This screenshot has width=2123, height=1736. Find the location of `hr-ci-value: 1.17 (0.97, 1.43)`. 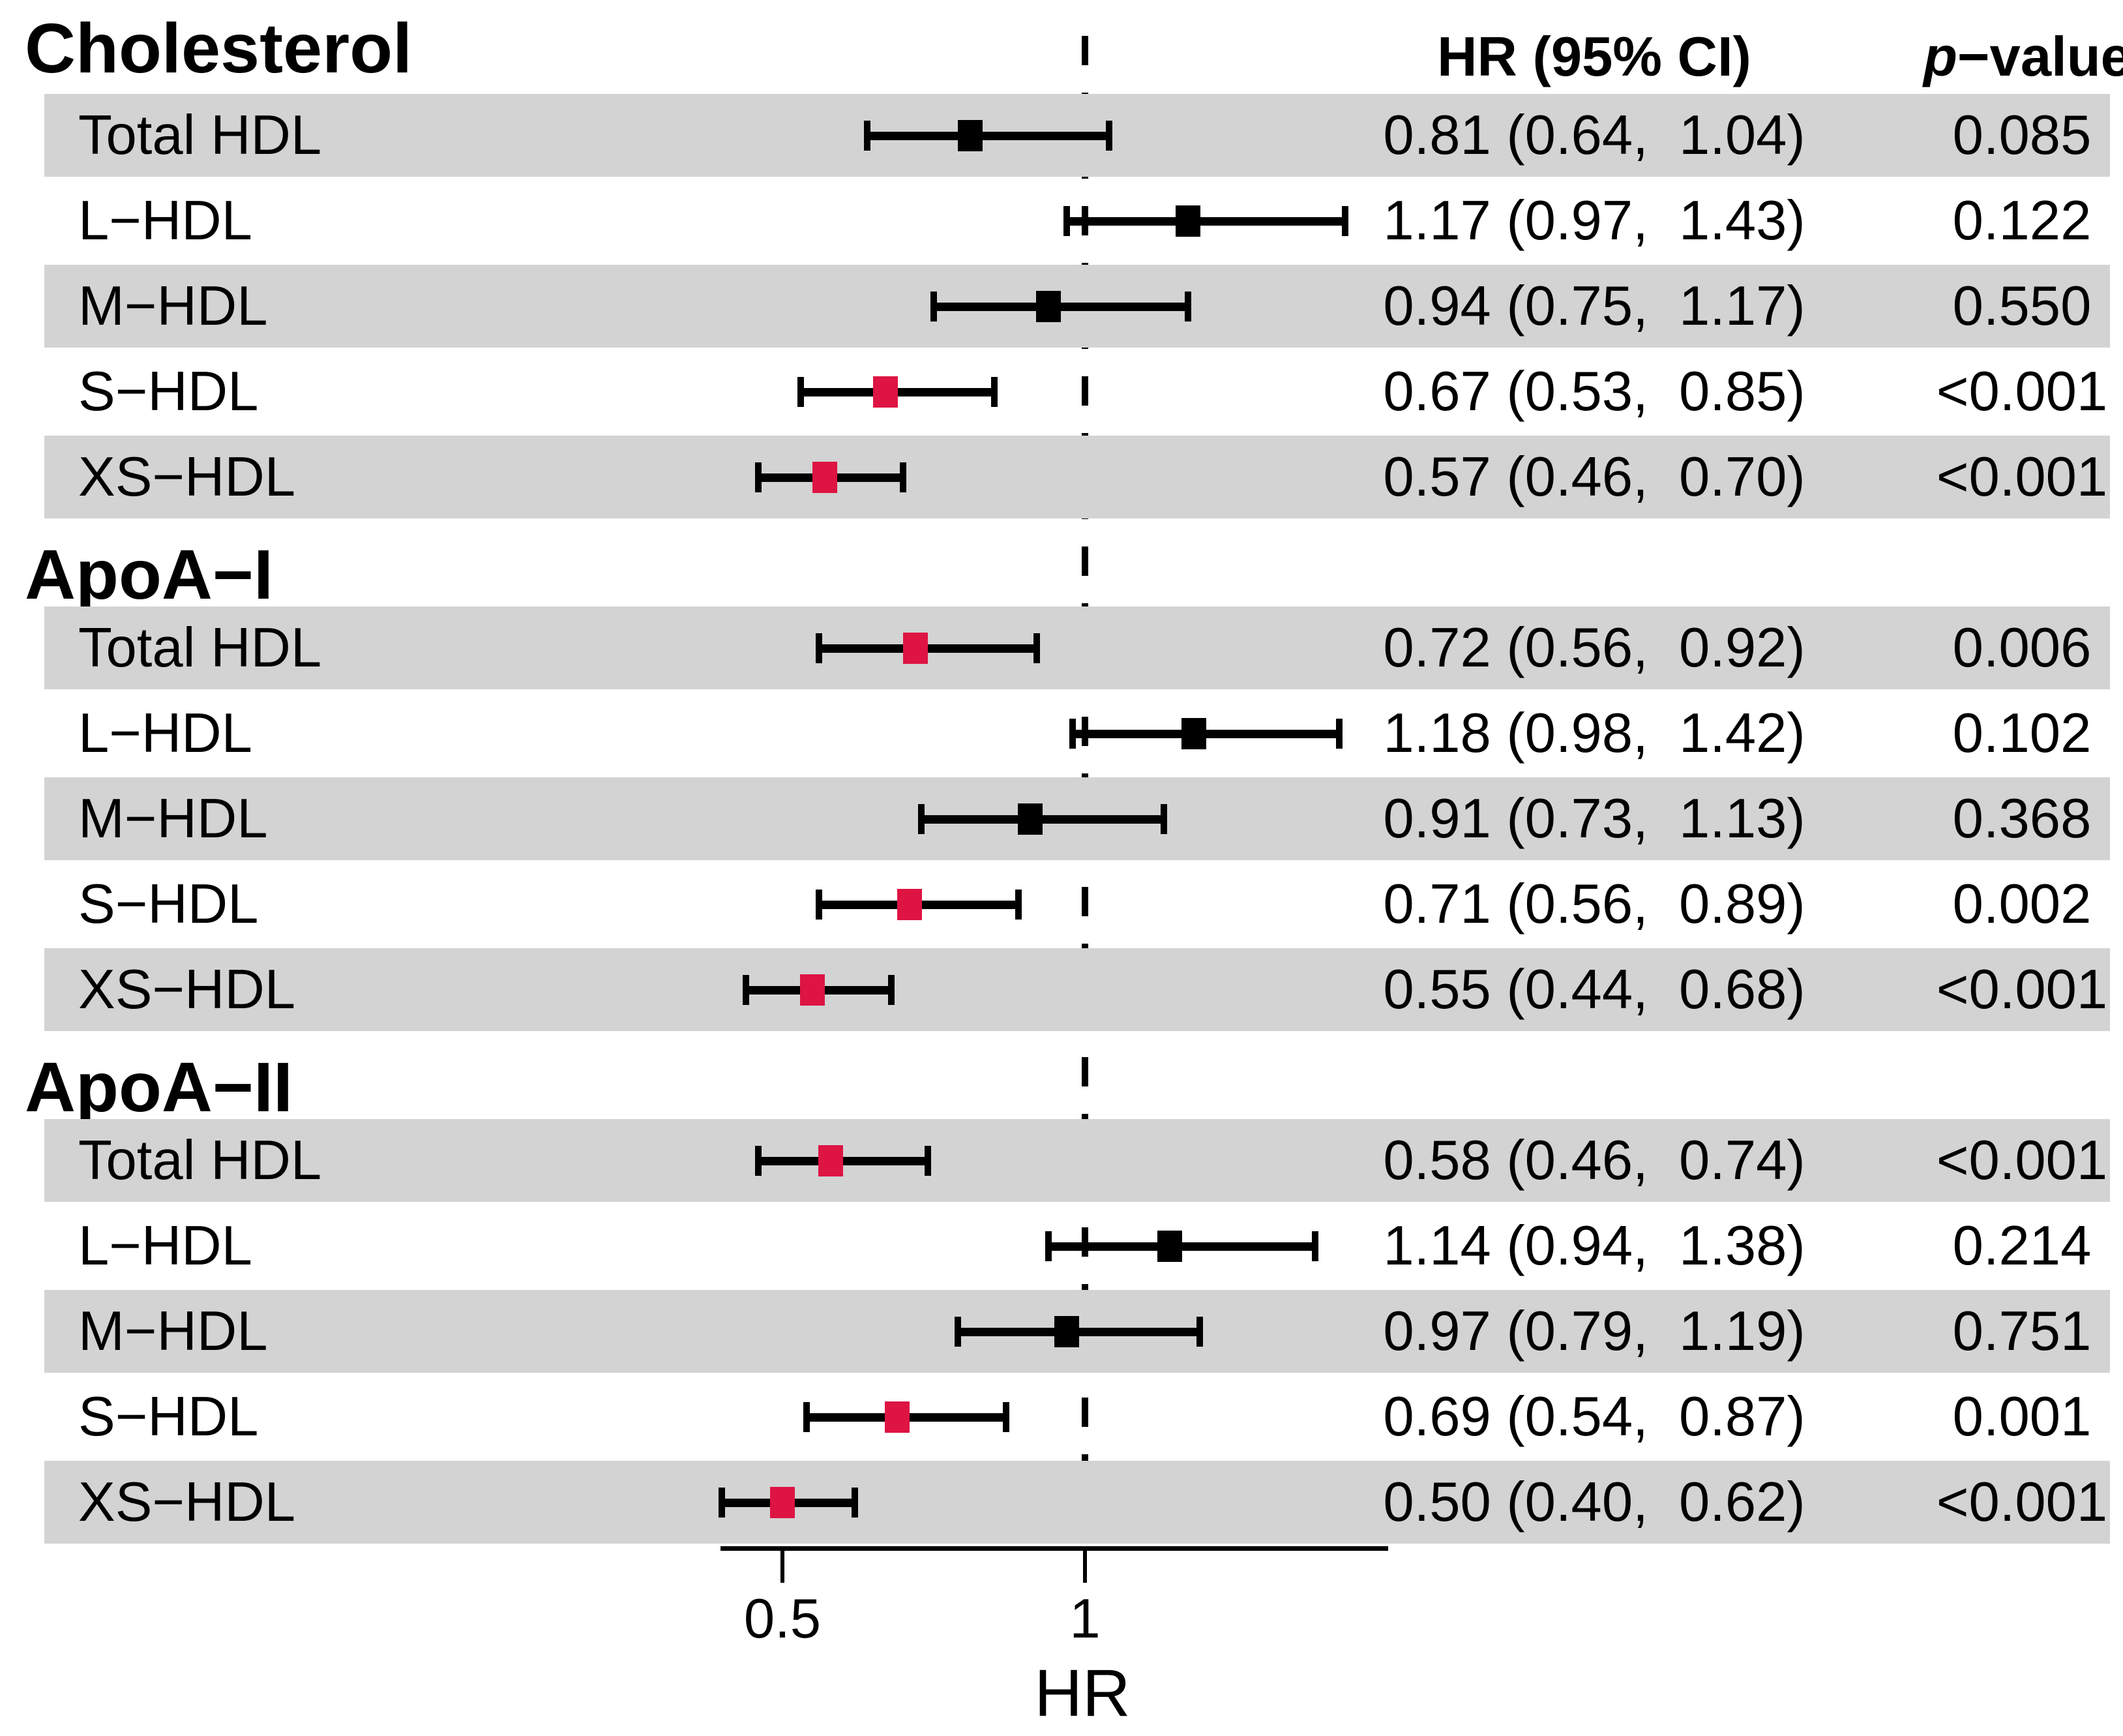

hr-ci-value: 1.17 (0.97, 1.43) is located at coordinates (1594, 221).